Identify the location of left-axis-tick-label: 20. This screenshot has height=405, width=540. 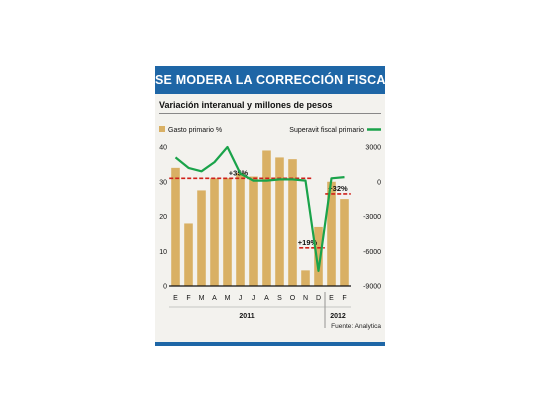
(163, 217).